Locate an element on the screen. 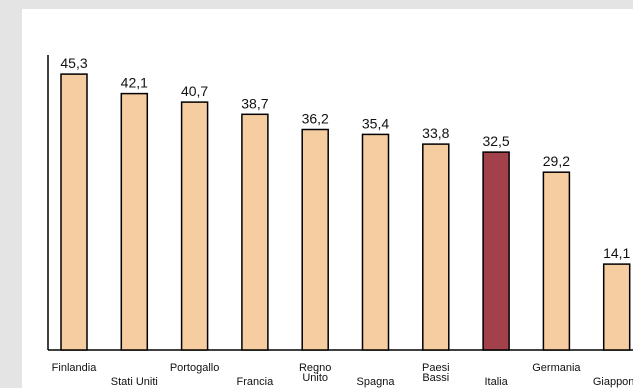 Image resolution: width=633 pixels, height=388 pixels. x-tick-label: Giappone is located at coordinates (613, 382).